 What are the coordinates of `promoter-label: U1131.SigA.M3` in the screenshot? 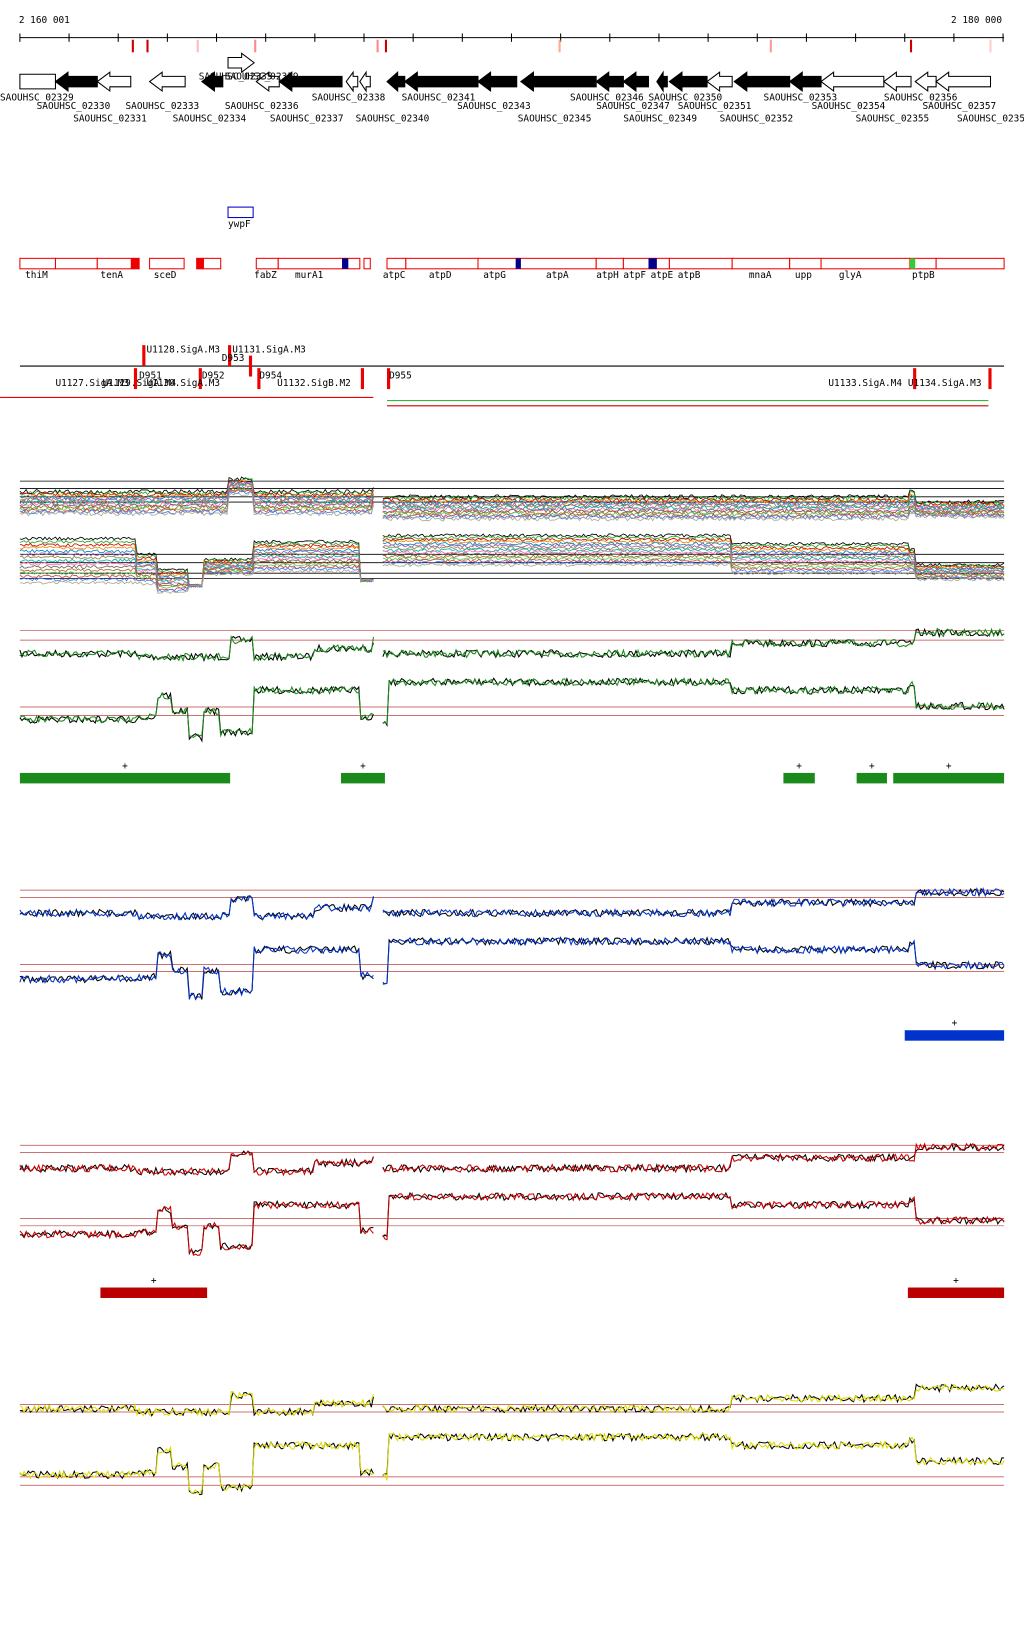 It's located at (269, 349).